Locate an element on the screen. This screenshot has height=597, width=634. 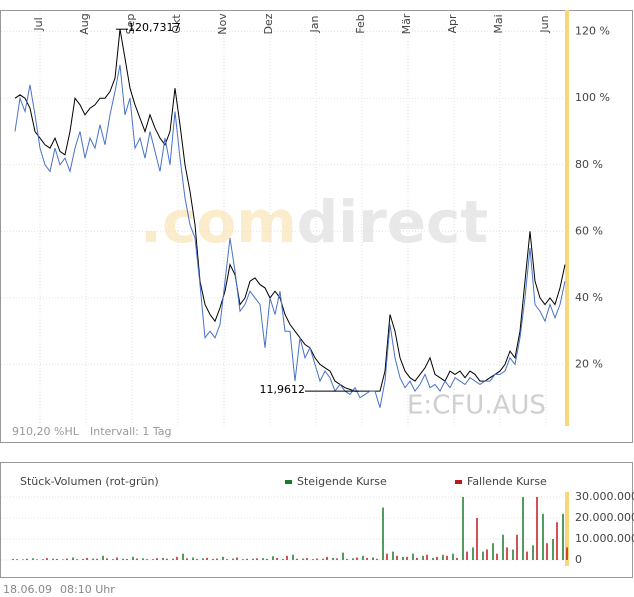
annotation: 120,7317 is located at coordinates (154, 27).